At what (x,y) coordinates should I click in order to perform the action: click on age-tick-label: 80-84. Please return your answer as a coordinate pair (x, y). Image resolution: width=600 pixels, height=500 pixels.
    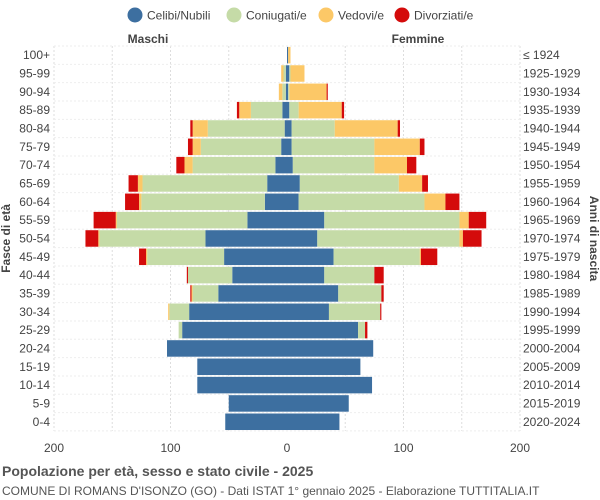
    Looking at the image, I should click on (34, 128).